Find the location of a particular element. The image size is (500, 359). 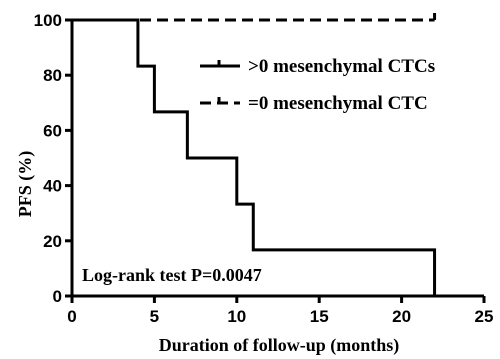

x-tick-label: 25 is located at coordinates (484, 316).